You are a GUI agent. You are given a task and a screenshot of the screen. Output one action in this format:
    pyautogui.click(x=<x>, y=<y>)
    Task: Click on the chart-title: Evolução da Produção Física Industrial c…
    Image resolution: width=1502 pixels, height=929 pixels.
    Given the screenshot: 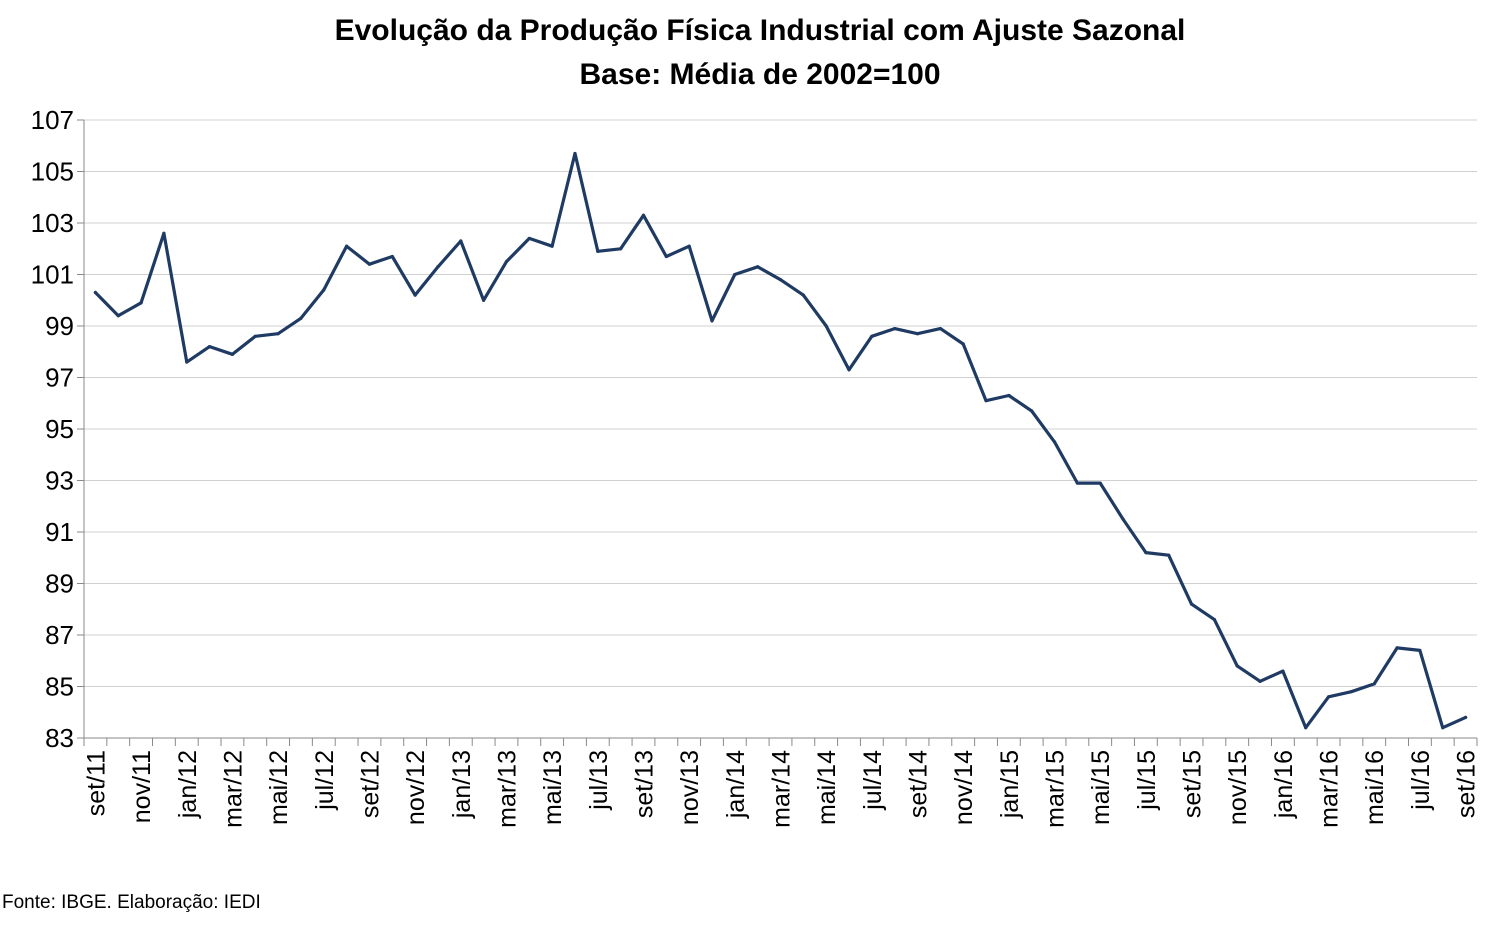 What is the action you would take?
    pyautogui.click(x=760, y=30)
    